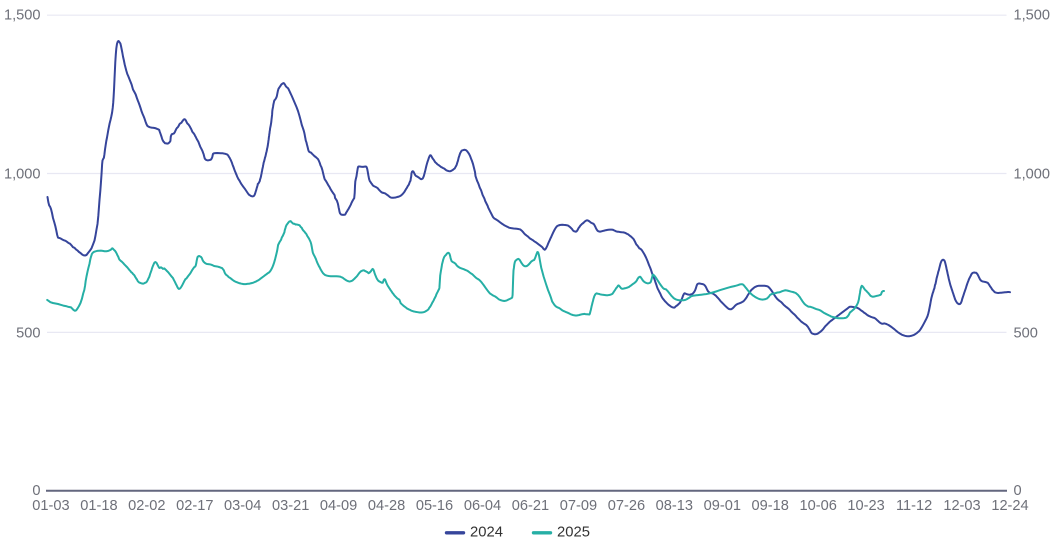 This screenshot has height=541, width=1055. What do you see at coordinates (194, 506) in the screenshot?
I see `svg-text: 02-17` at bounding box center [194, 506].